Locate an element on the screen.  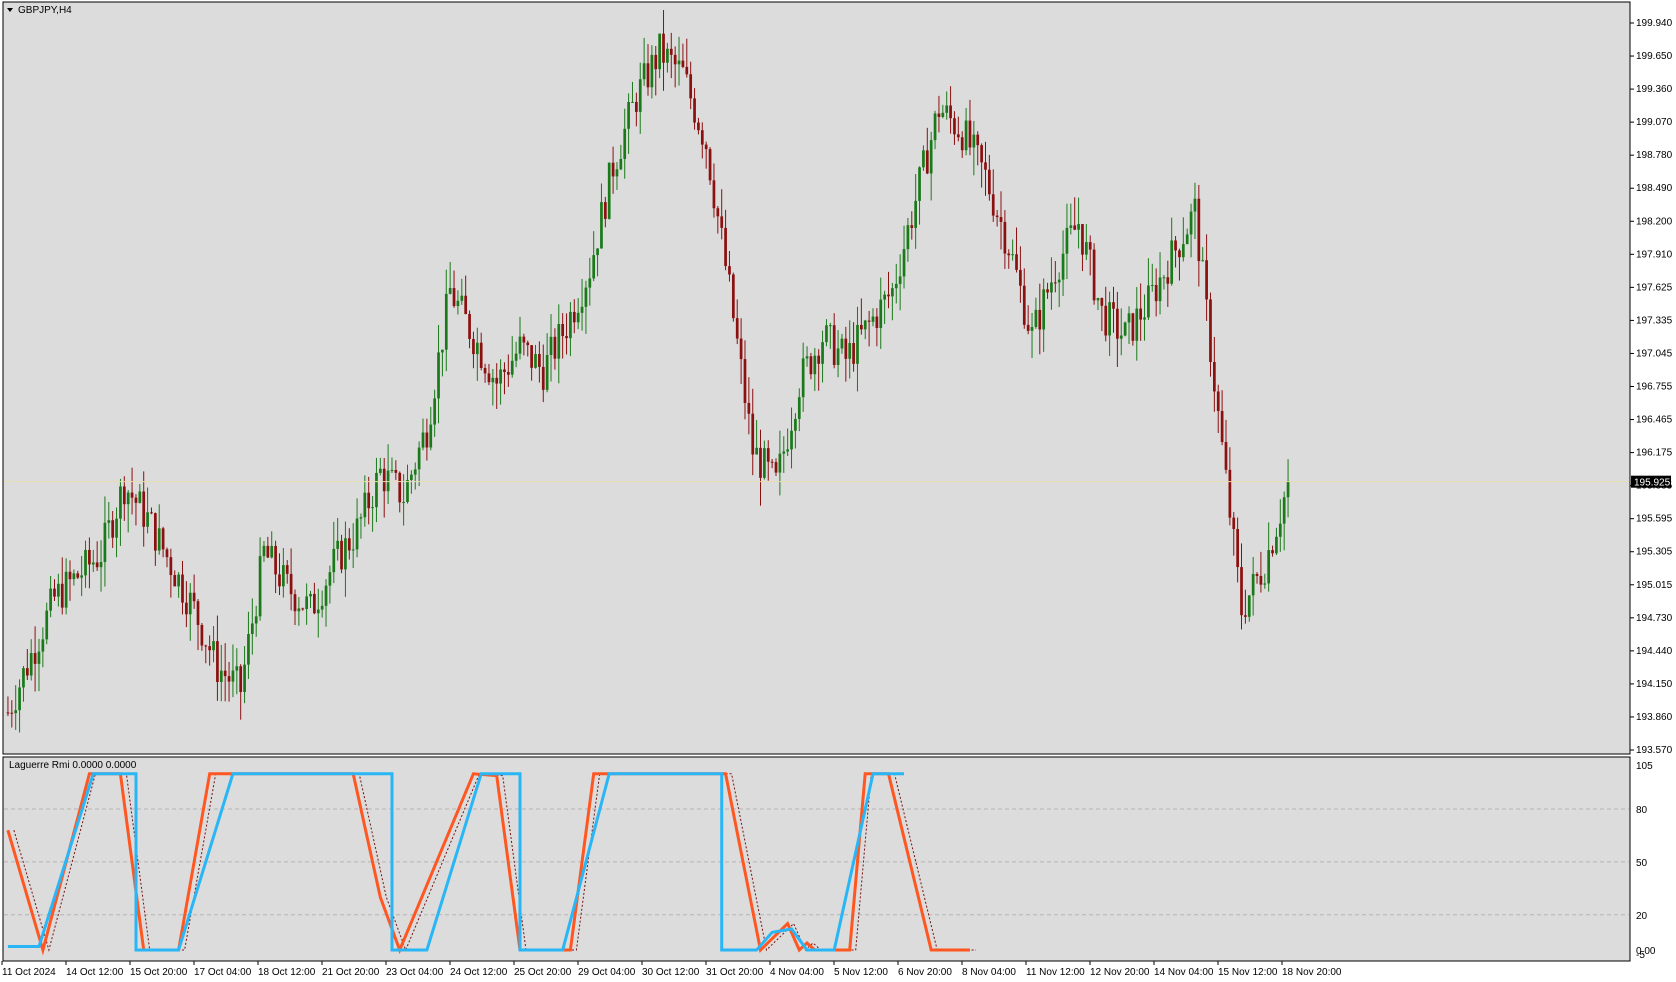
current-price-label: 195.925 is located at coordinates (1652, 483).